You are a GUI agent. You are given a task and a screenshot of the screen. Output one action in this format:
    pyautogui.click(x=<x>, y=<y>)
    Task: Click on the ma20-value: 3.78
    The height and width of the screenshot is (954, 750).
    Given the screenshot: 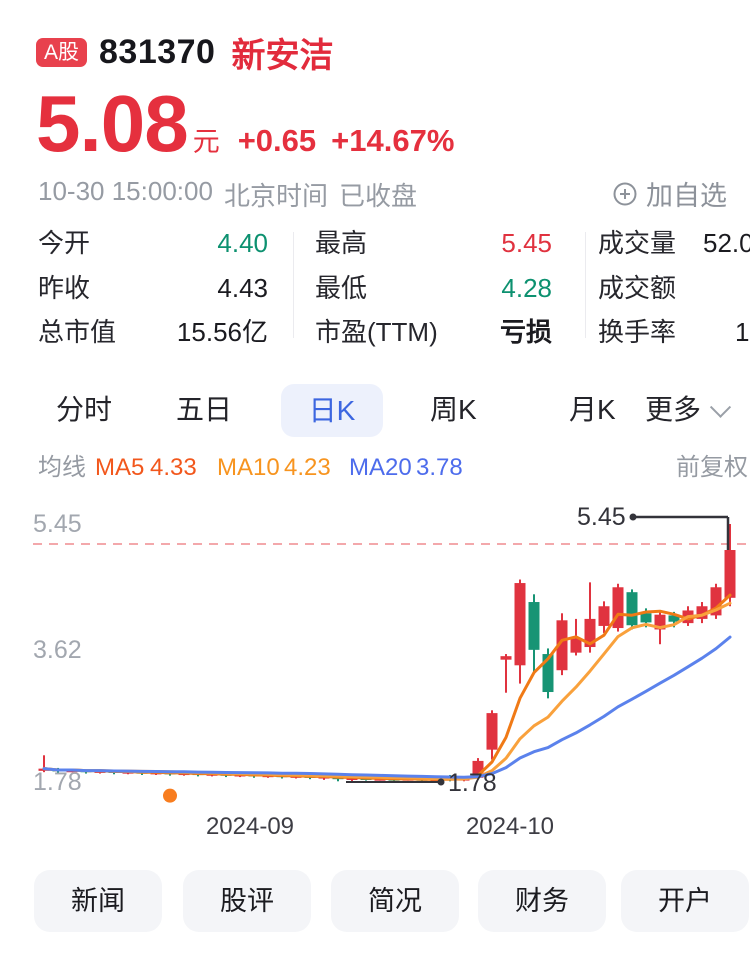 What is the action you would take?
    pyautogui.click(x=439, y=467)
    